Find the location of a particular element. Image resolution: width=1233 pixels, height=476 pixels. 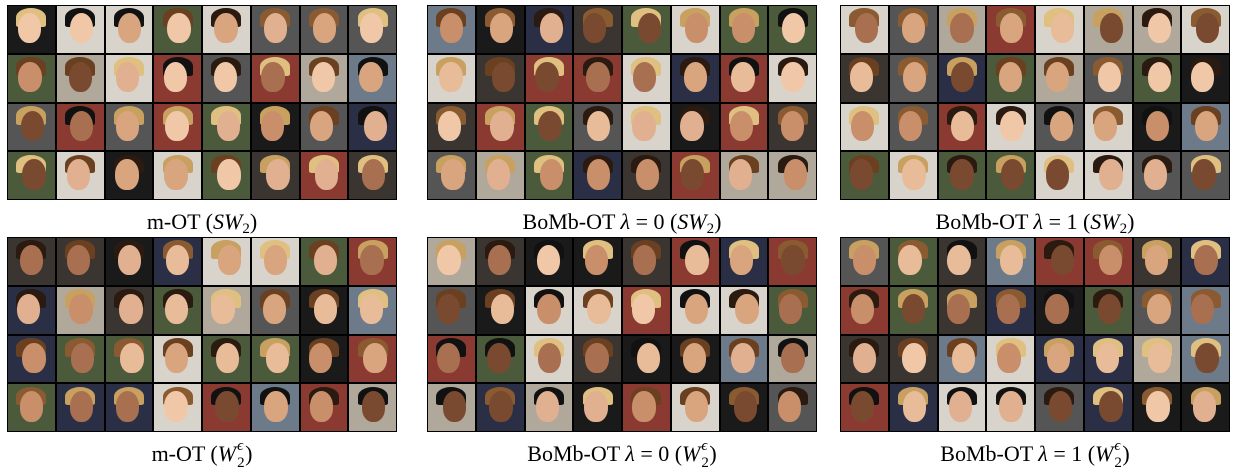

caption-sub: 2 is located at coordinates (1123, 229).